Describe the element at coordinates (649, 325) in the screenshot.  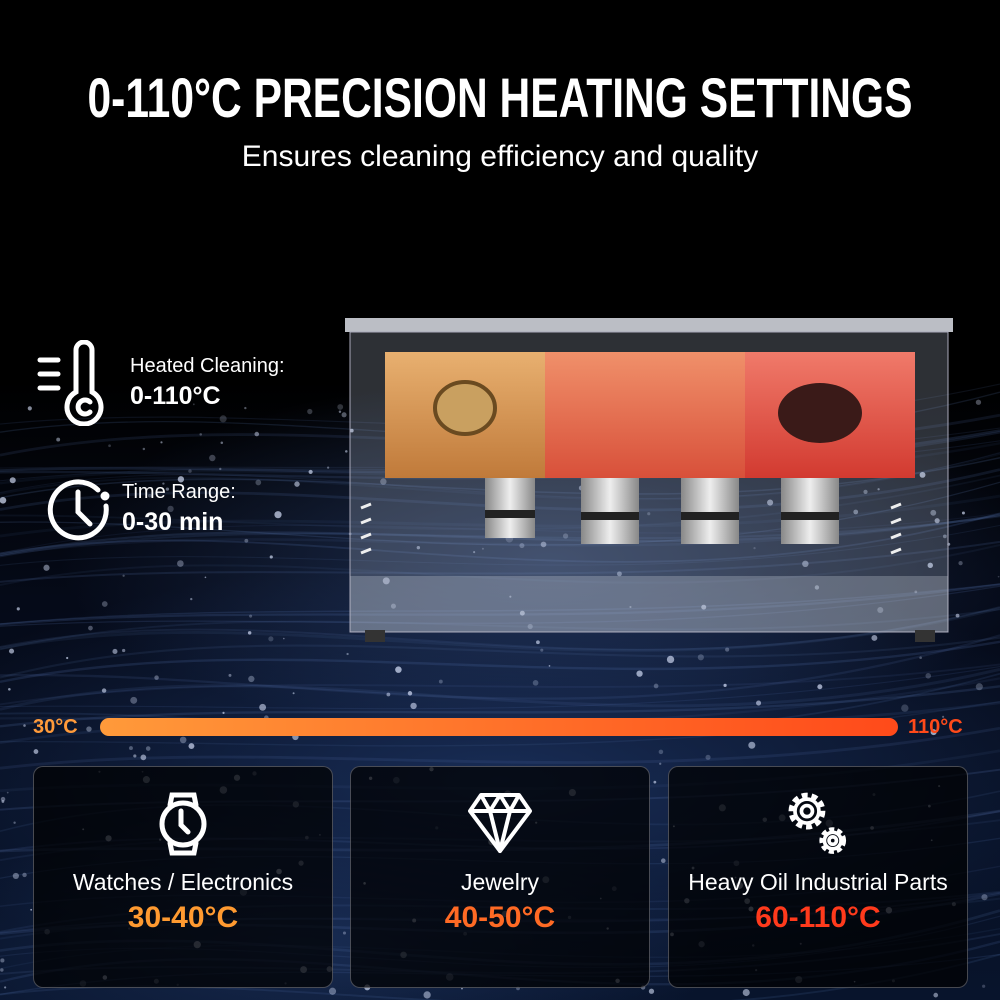
I see `tank-rim` at that location.